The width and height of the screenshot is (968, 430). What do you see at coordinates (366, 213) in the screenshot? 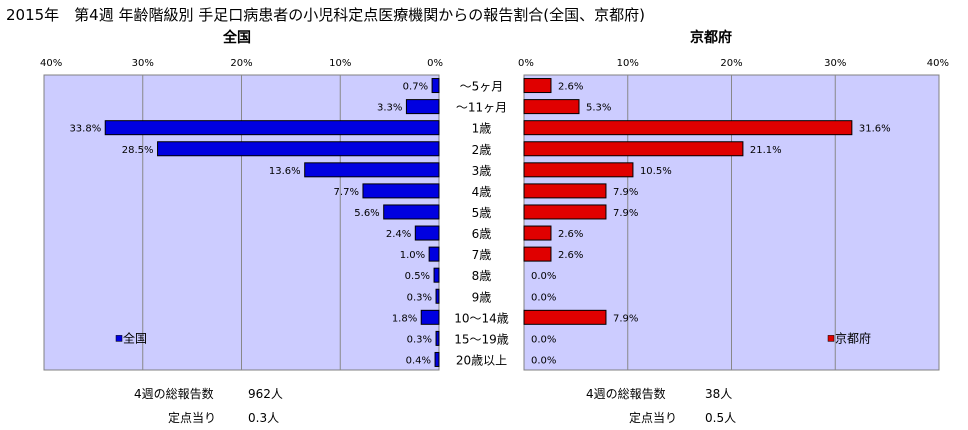
I see `national-data-label: 5.6%` at bounding box center [366, 213].